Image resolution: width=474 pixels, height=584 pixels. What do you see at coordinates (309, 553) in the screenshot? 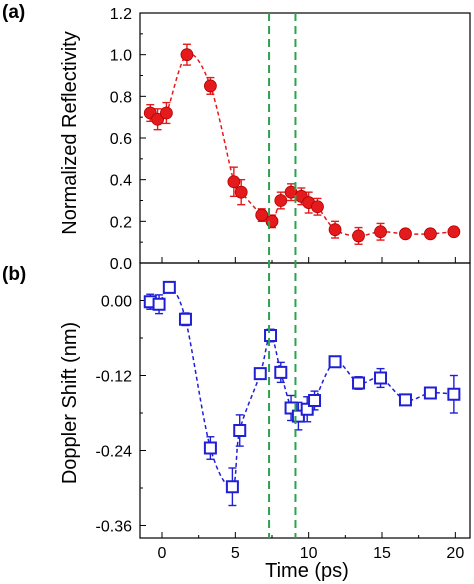
I see `x-tick-label: 10` at bounding box center [309, 553].